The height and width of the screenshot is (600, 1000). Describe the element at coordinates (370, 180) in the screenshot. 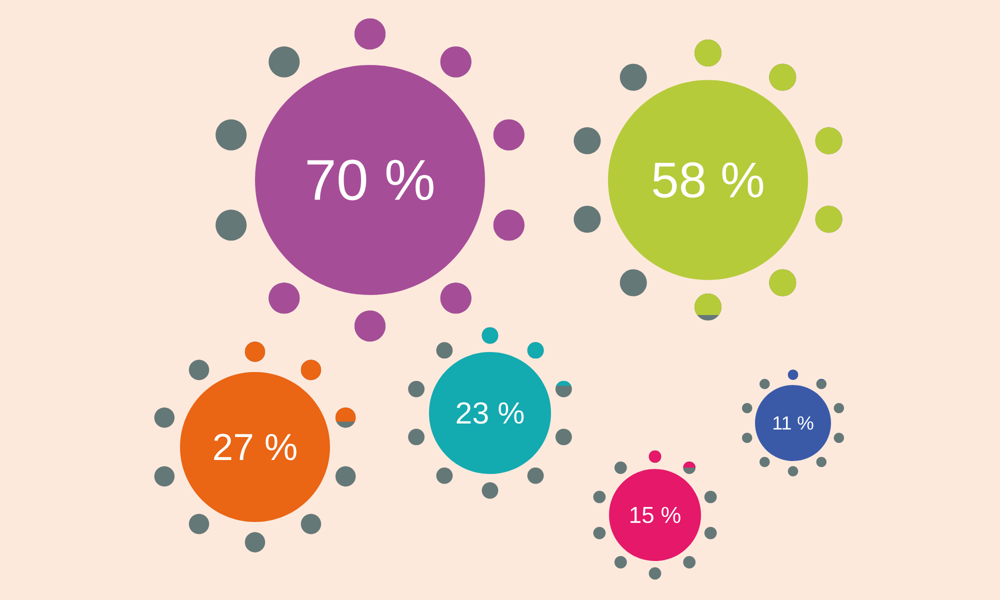

I see `data-label: 70 %` at that location.